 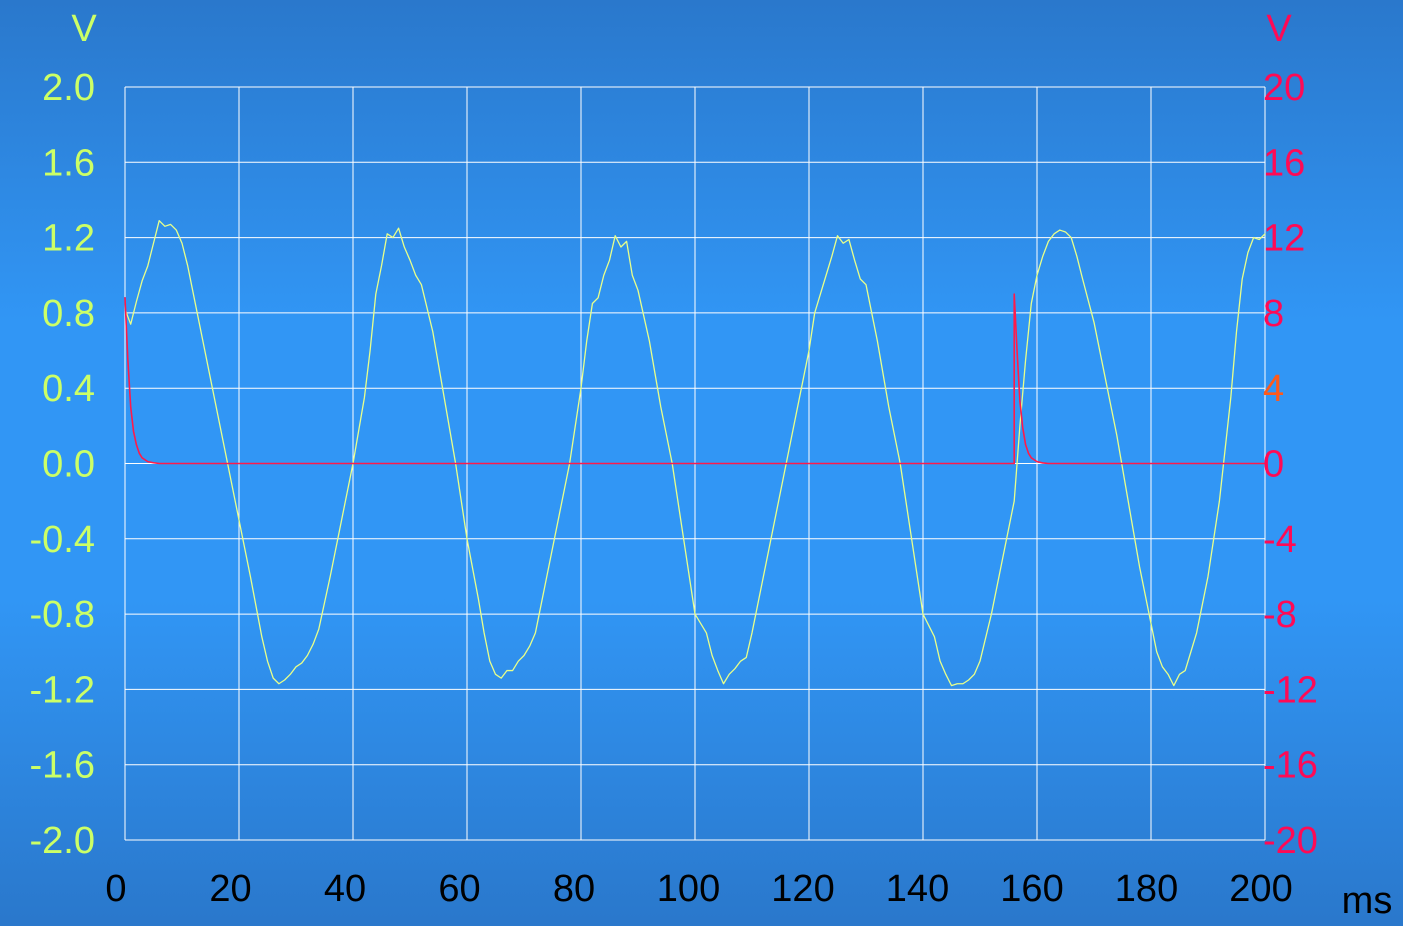 What do you see at coordinates (802, 889) in the screenshot?
I see `x-axis-tick-label: 120` at bounding box center [802, 889].